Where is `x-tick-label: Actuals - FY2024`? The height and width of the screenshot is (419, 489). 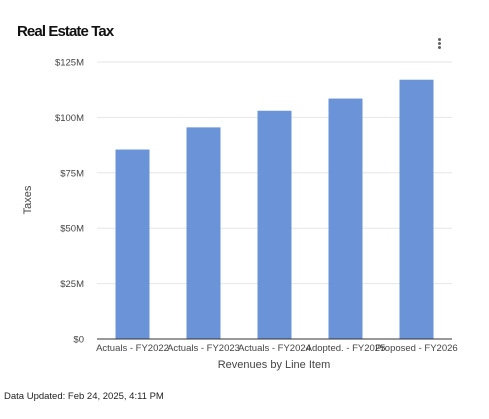 x-tick-label: Actuals - FY2024 is located at coordinates (274, 348).